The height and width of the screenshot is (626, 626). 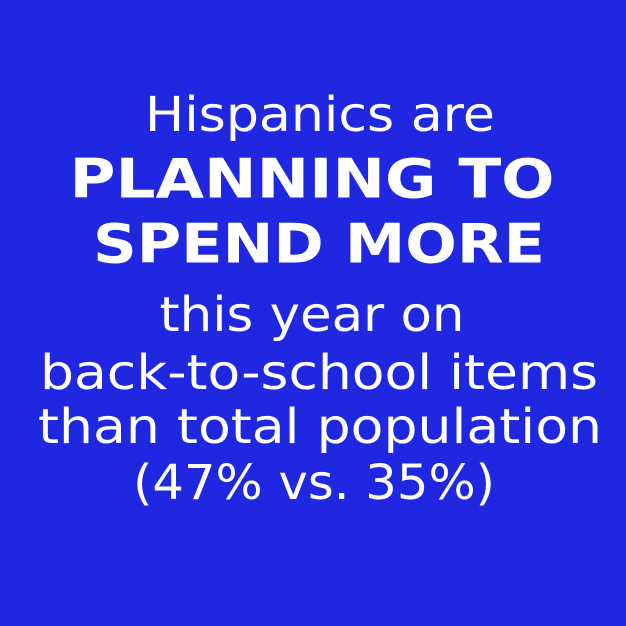 I want to click on emphasis-line: PLANNING TO, so click(x=312, y=179).